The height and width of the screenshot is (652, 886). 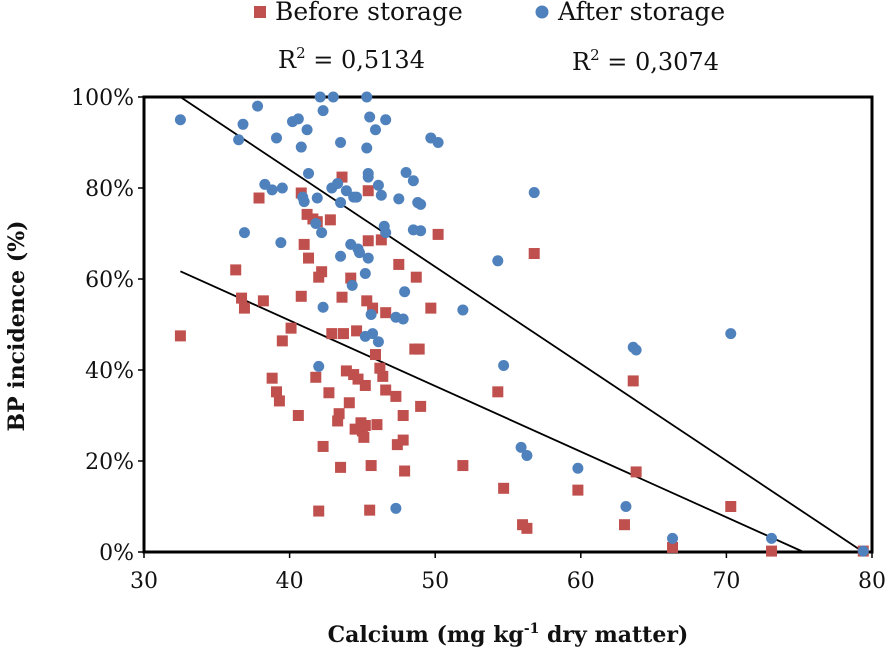 I want to click on legend-label-after: After storage, so click(x=641, y=13).